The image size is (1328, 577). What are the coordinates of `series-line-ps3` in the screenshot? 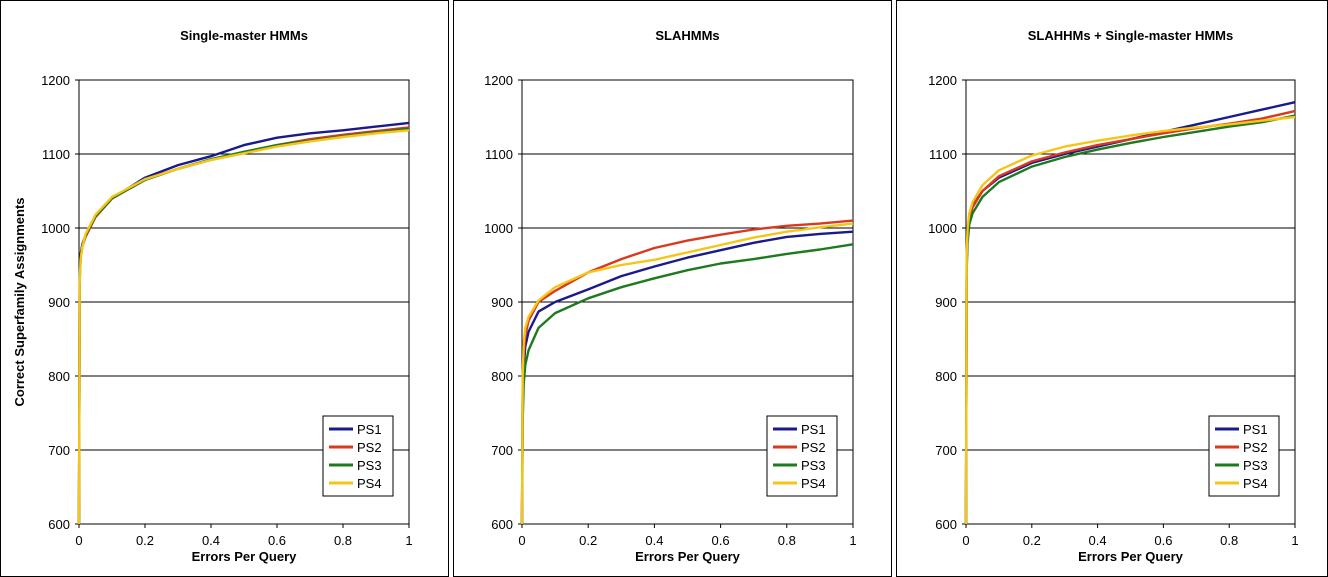 It's located at (687, 384).